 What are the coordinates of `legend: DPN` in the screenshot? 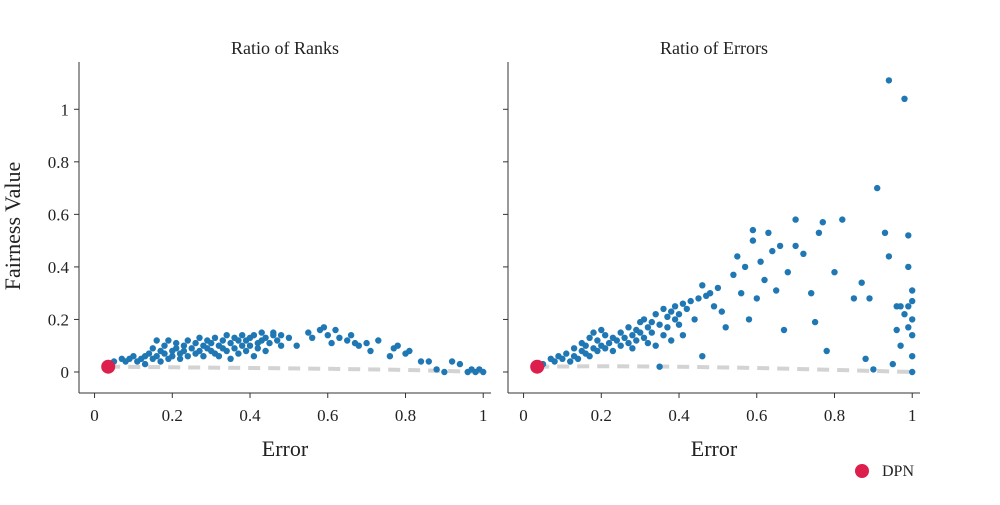 It's located at (884, 471).